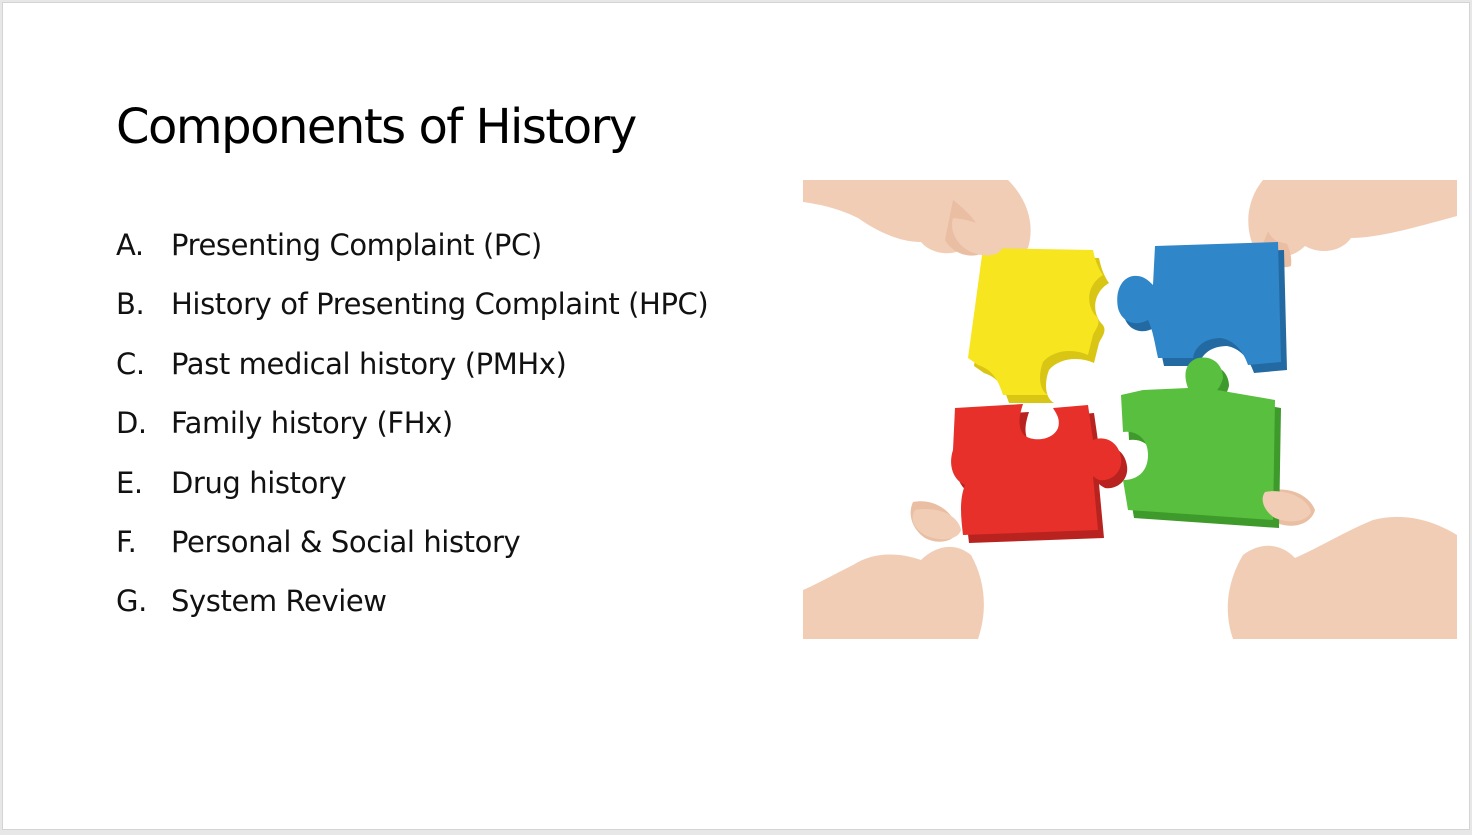 Image resolution: width=1472 pixels, height=835 pixels. Describe the element at coordinates (1111, 374) in the screenshot. I see `fingers` at that location.